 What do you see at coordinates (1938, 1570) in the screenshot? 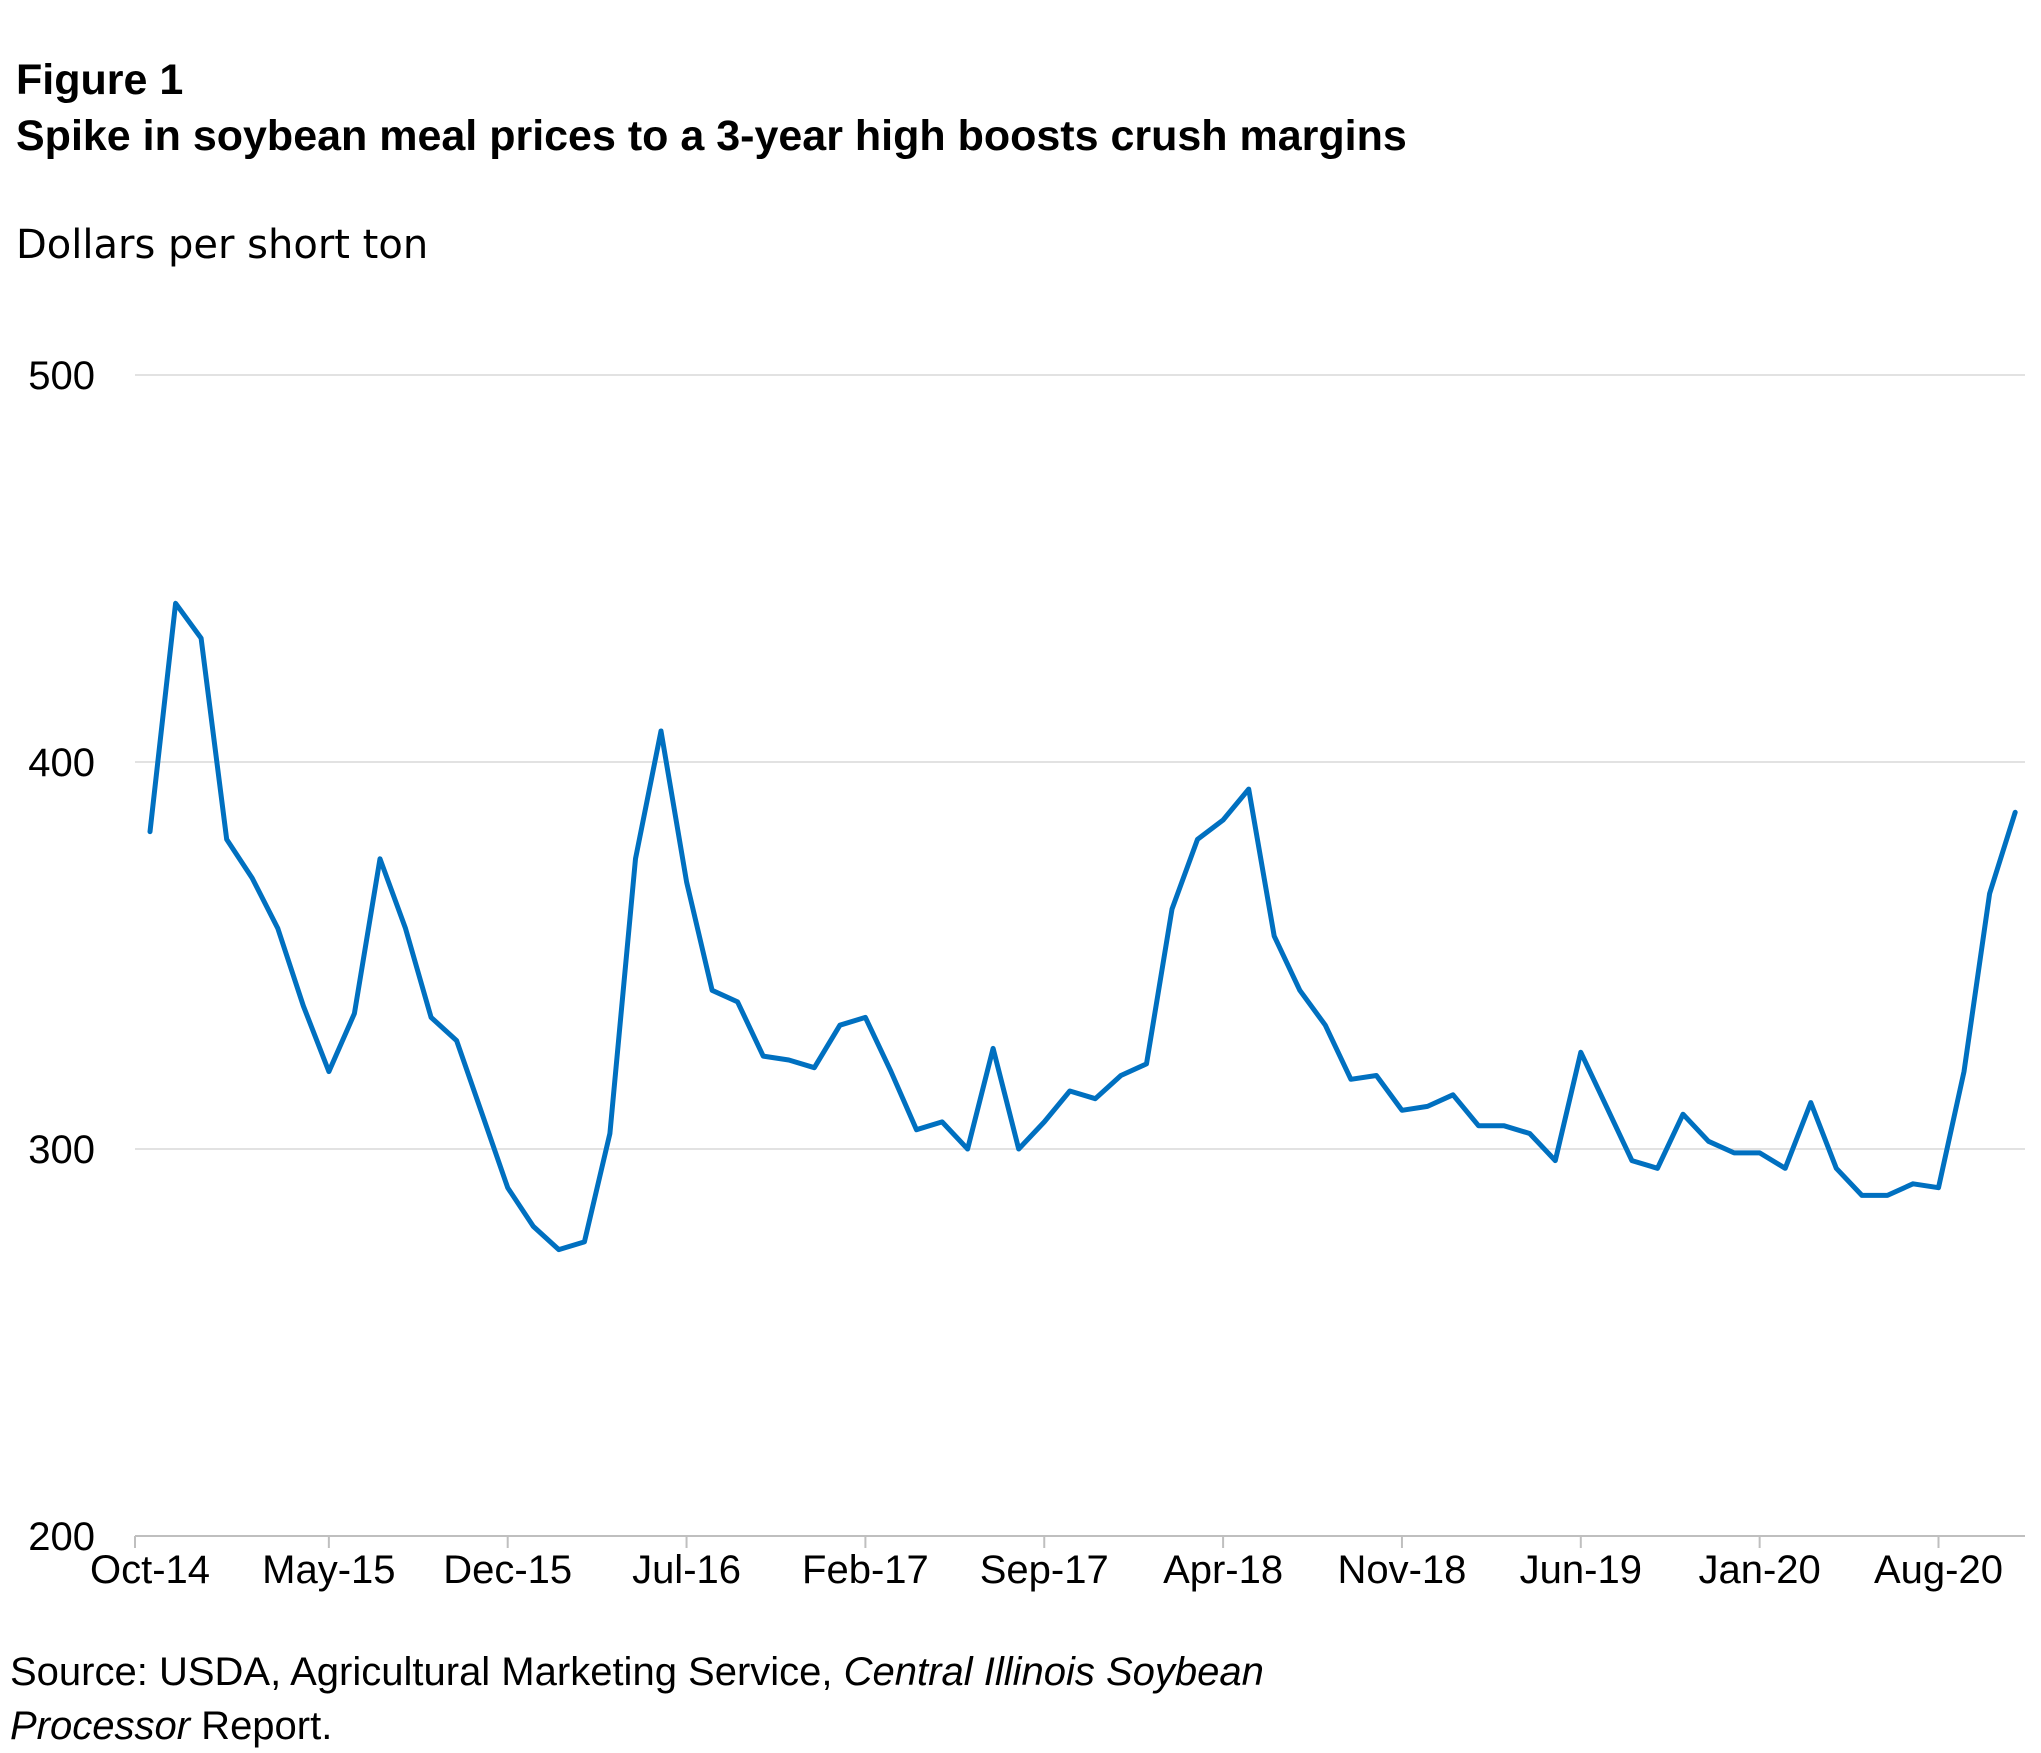
I see `x-tick-label: Aug-20` at bounding box center [1938, 1570].